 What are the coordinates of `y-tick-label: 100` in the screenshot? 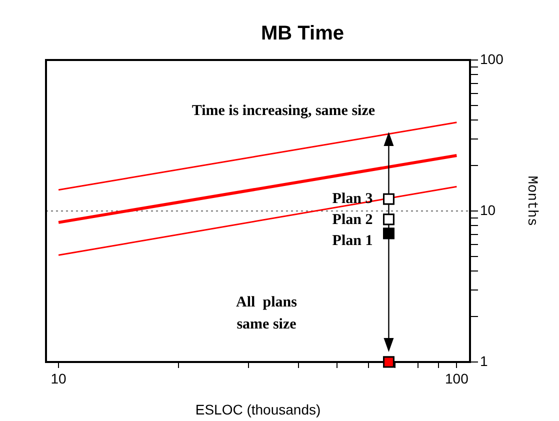 It's located at (492, 58).